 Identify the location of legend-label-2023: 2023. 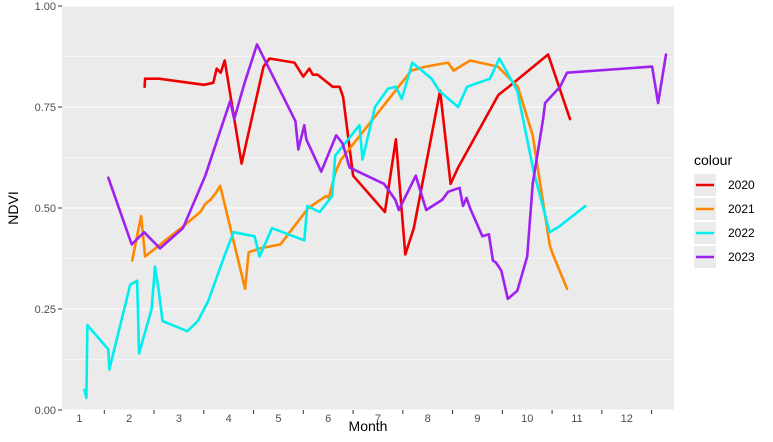
(741, 257).